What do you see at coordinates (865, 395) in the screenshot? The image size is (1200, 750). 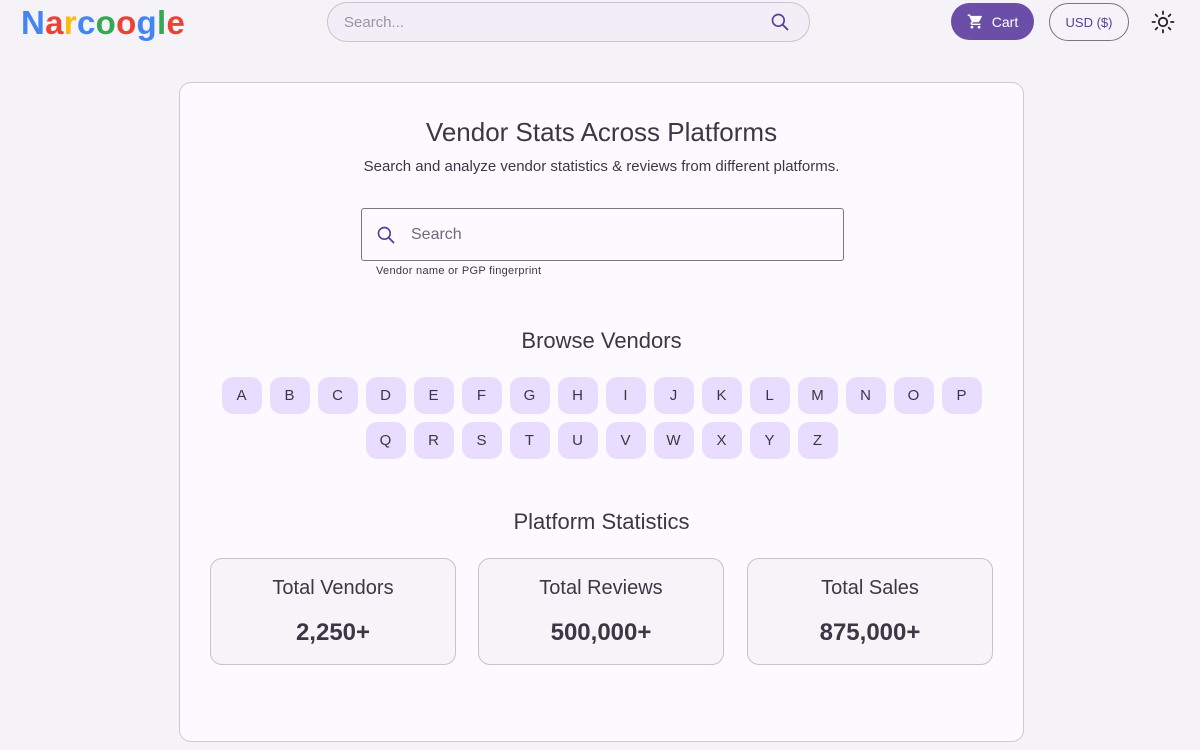 I see `letter-button-n: N` at bounding box center [865, 395].